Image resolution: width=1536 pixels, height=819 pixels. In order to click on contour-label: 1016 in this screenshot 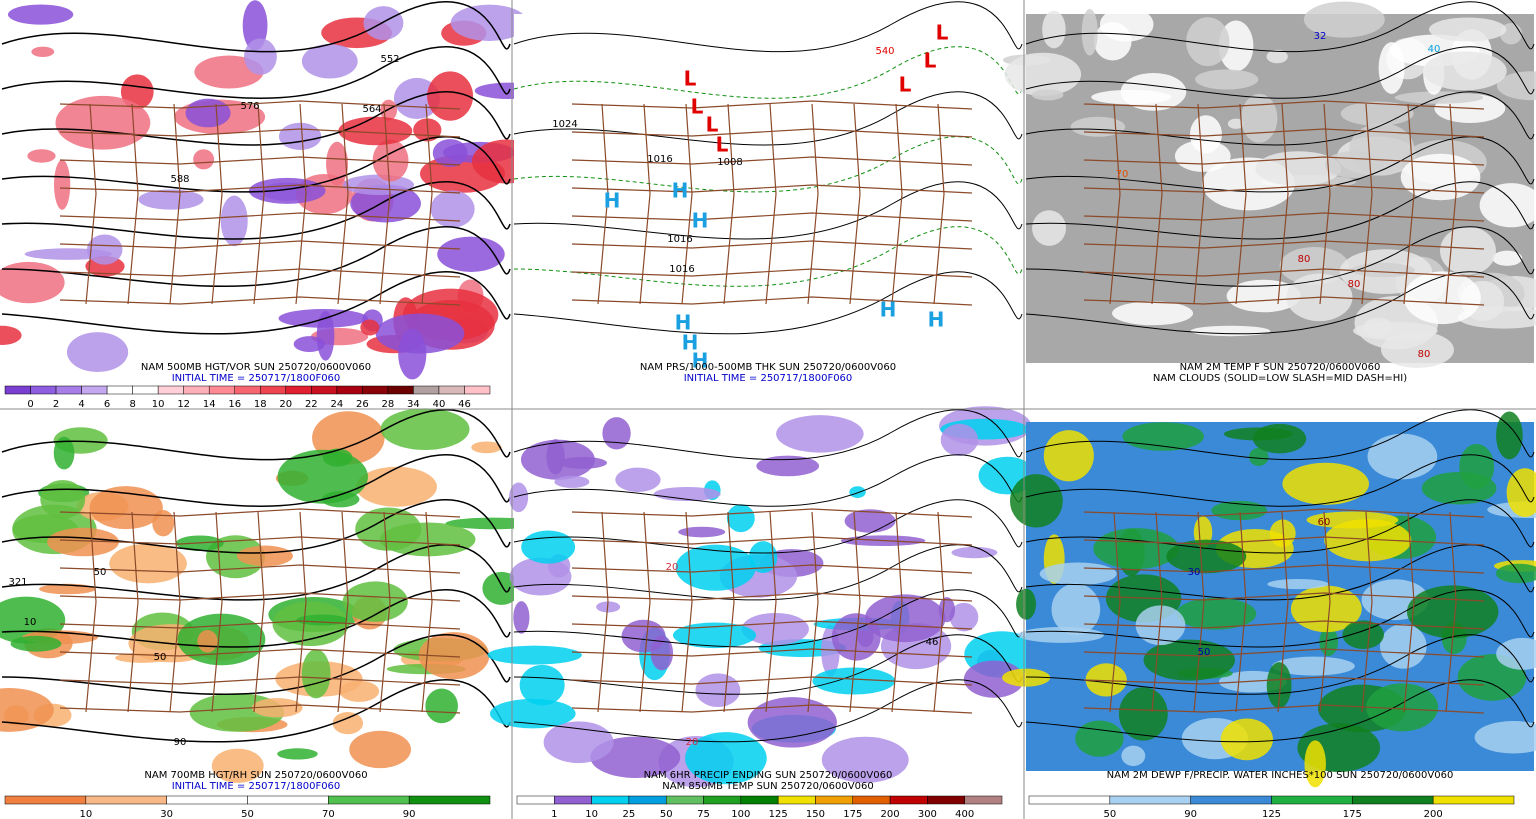, I will do `click(659, 159)`.